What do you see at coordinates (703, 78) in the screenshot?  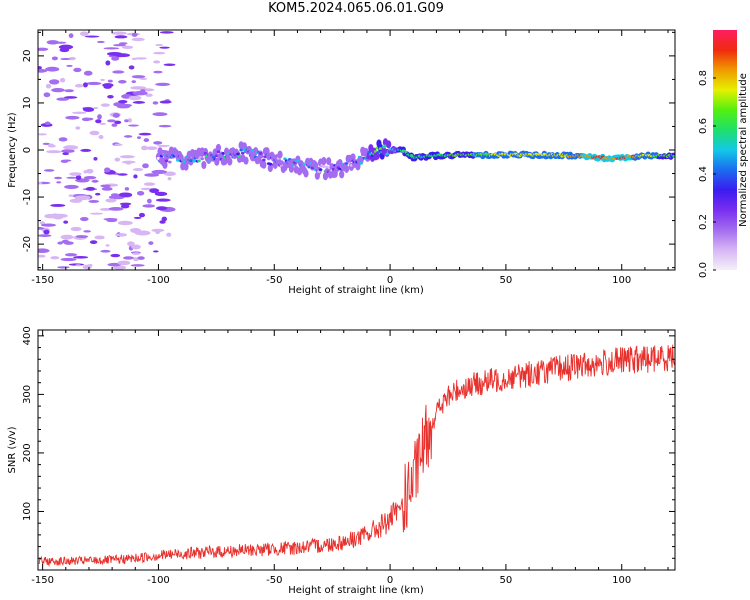 I see `colorbar-tick-label: 0.8` at bounding box center [703, 78].